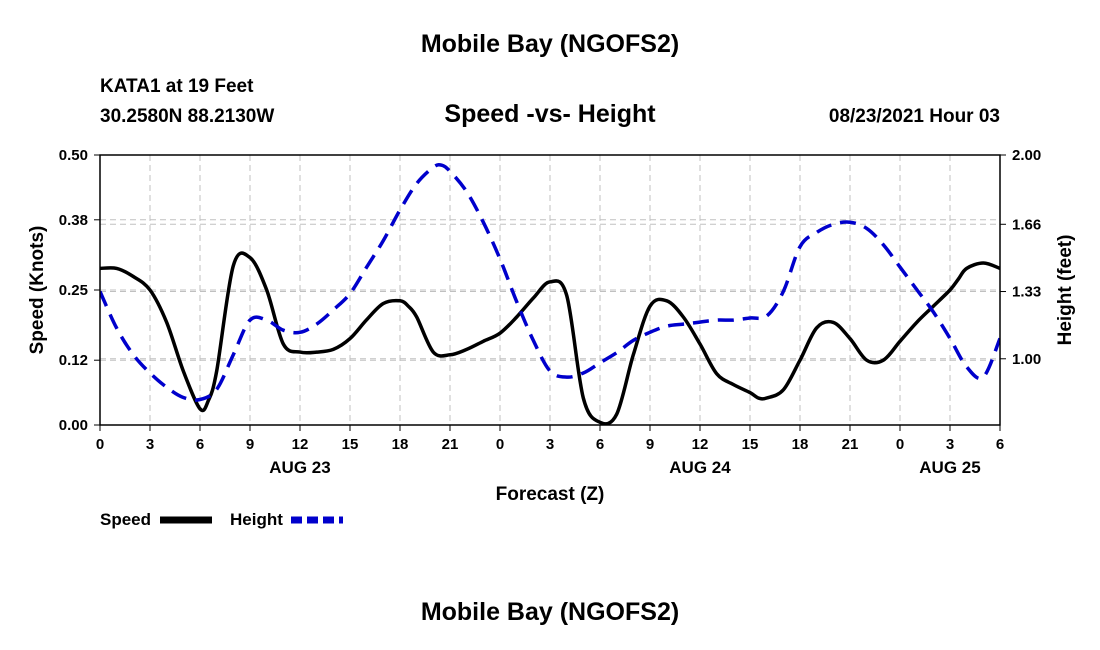 The image size is (1100, 650). Describe the element at coordinates (73, 155) in the screenshot. I see `y-tick-label-left: 0.50` at that location.